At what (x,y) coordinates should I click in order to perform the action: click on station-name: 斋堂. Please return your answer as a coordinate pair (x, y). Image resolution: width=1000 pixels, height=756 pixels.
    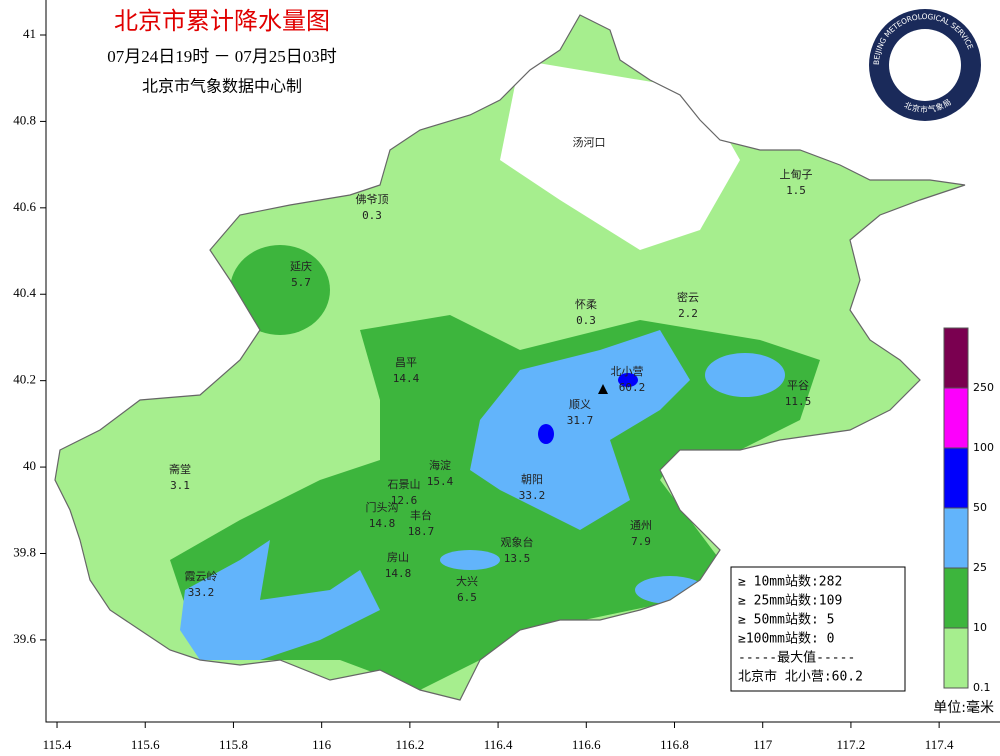
    Looking at the image, I should click on (180, 469).